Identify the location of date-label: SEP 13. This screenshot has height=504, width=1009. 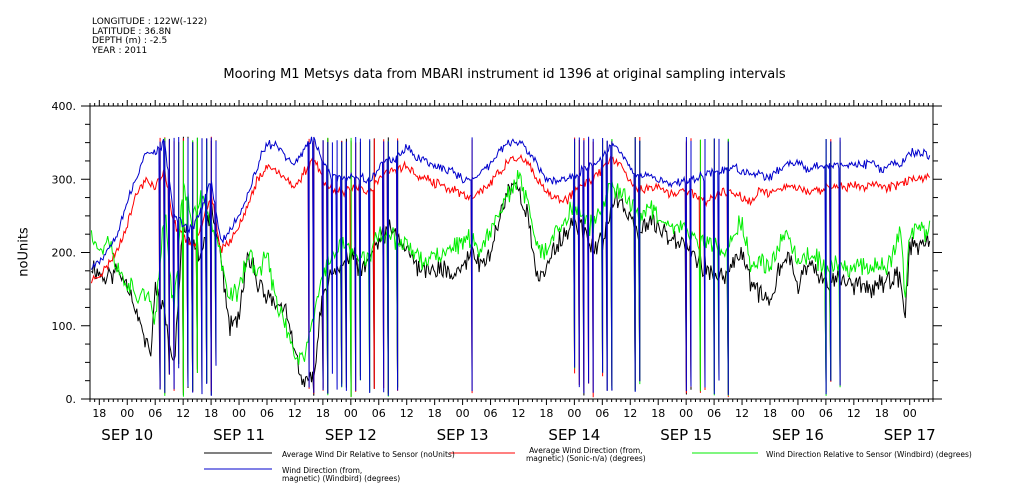
(463, 435).